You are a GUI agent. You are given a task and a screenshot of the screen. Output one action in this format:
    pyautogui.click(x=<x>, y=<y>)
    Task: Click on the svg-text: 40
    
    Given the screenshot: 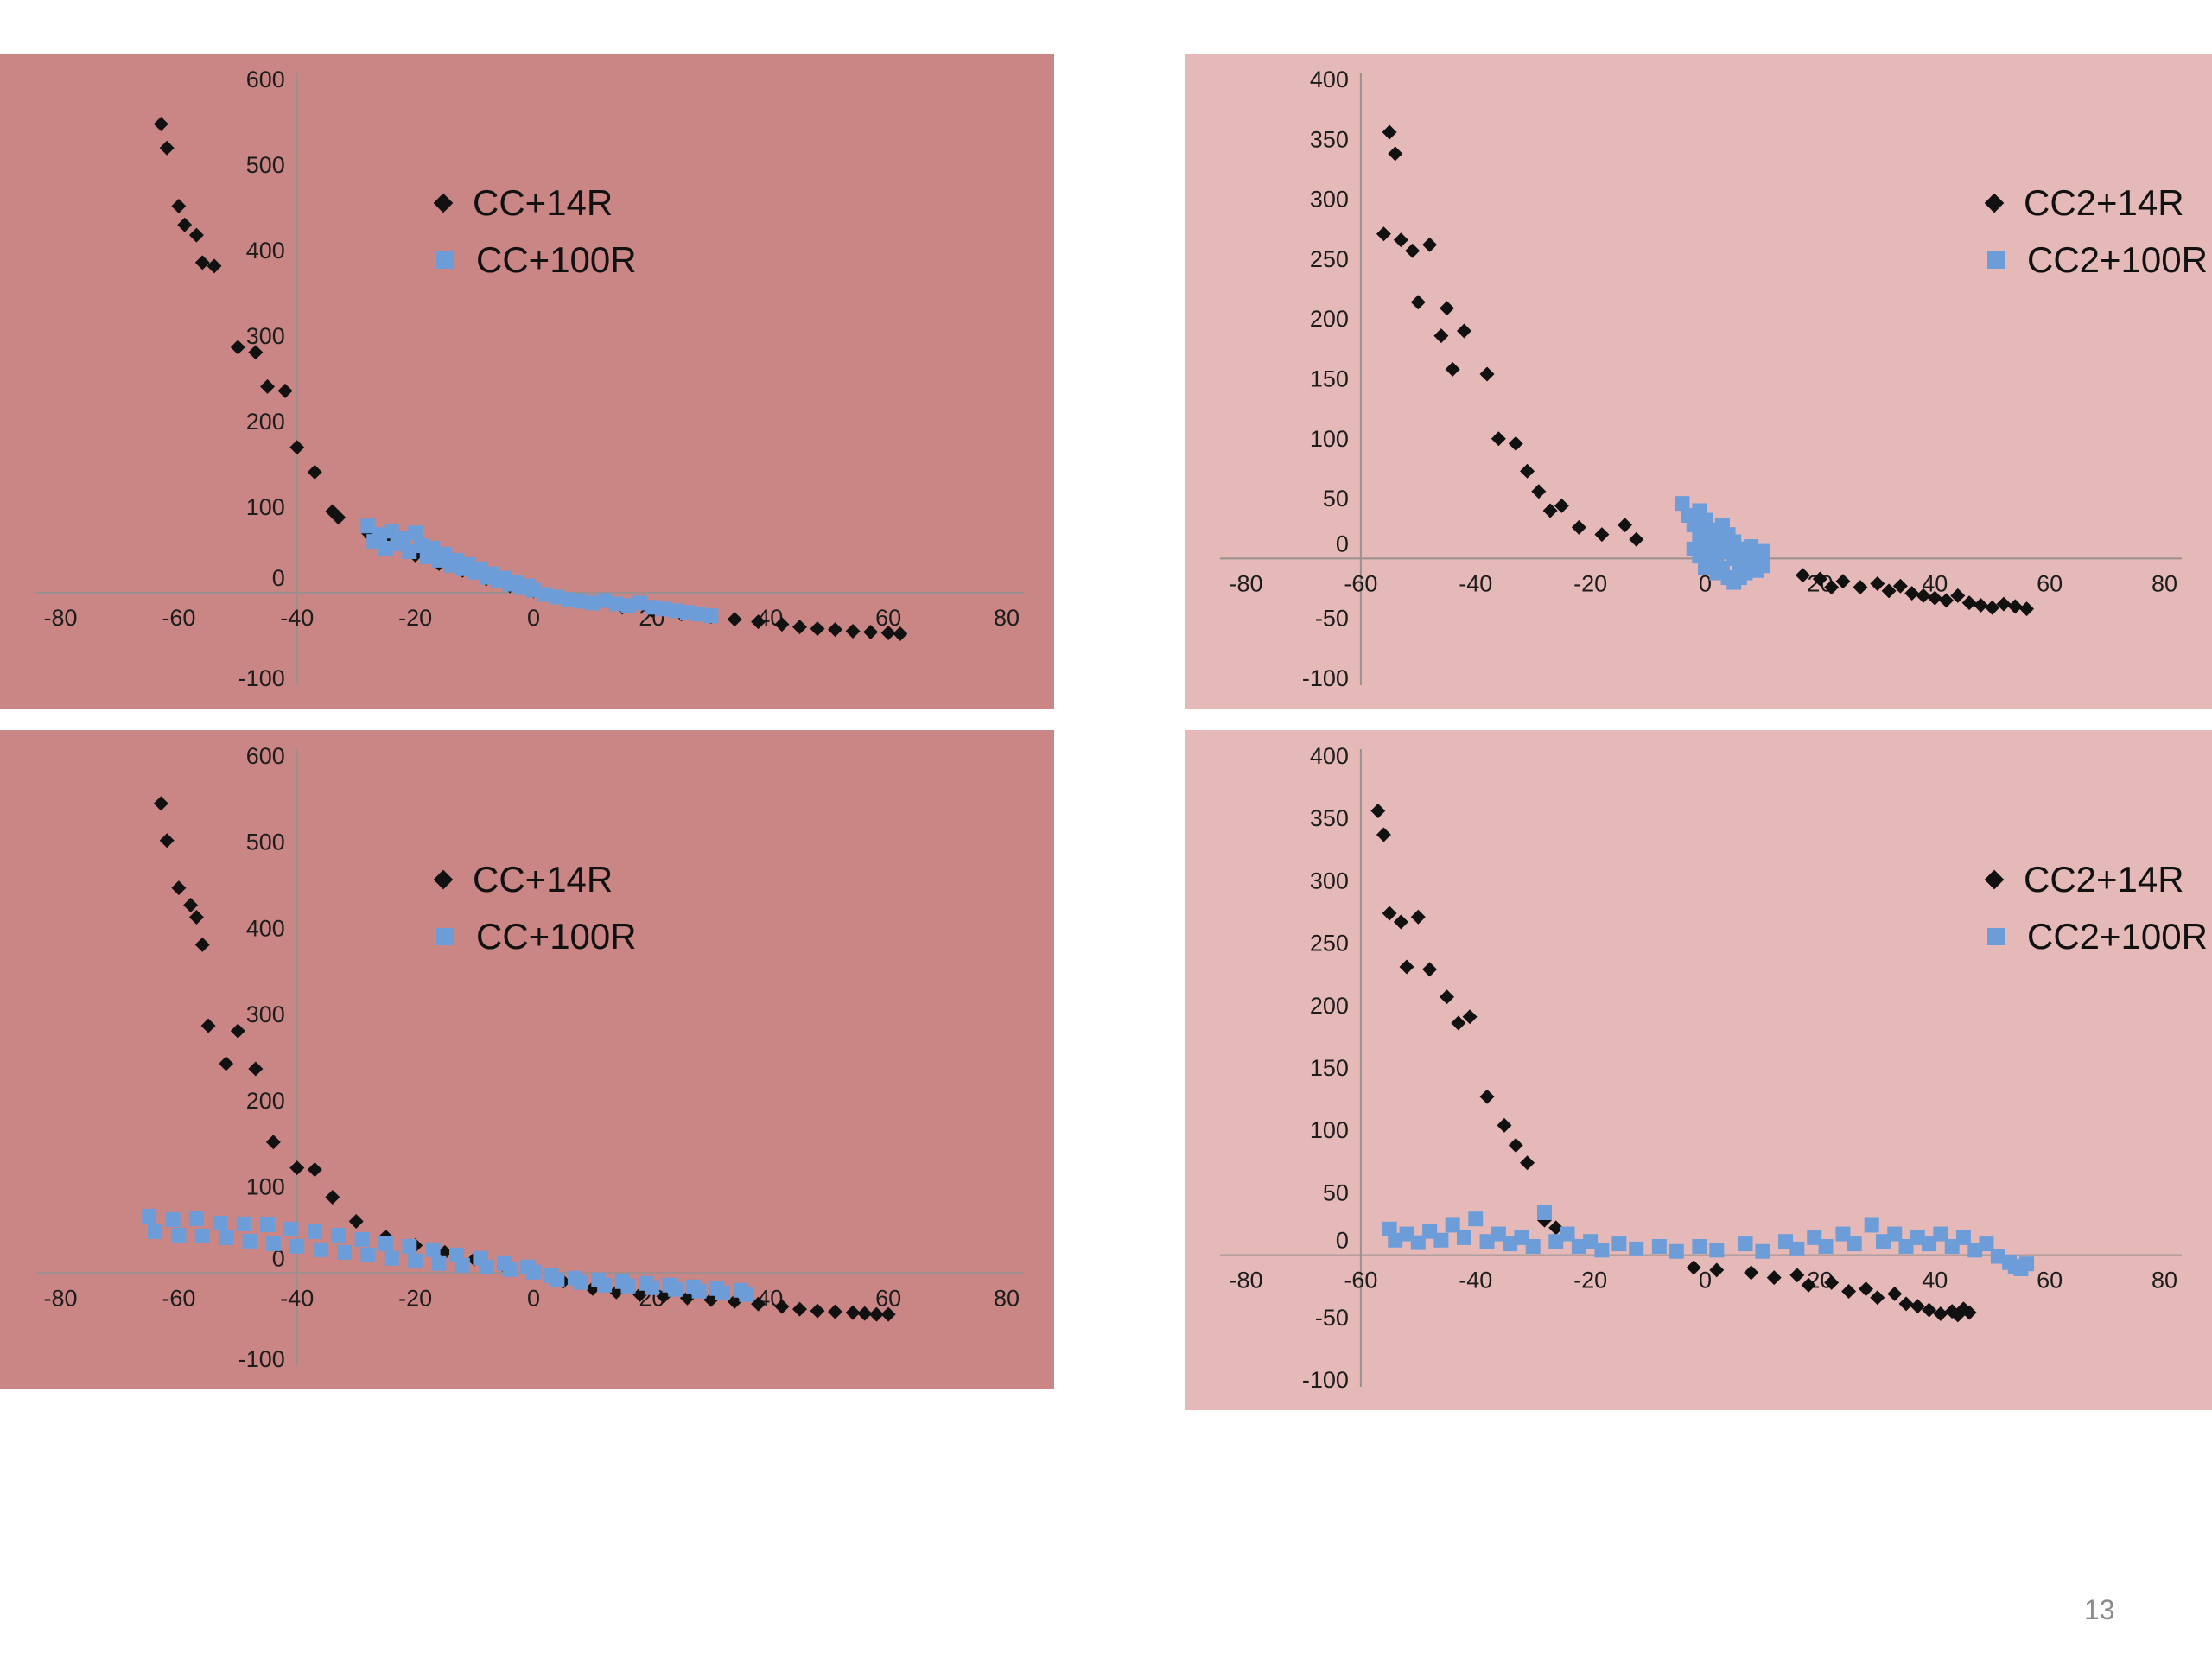 What is the action you would take?
    pyautogui.click(x=1935, y=1281)
    